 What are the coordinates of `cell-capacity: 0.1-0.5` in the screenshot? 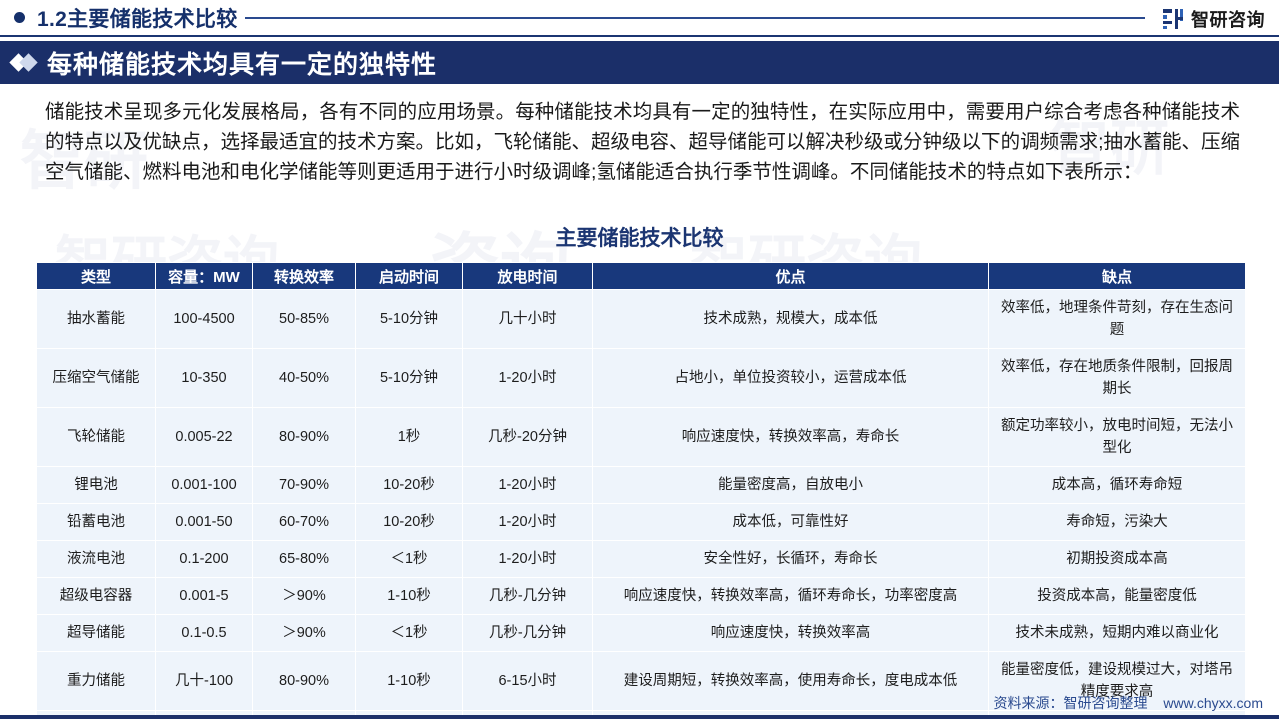 It's located at (204, 633).